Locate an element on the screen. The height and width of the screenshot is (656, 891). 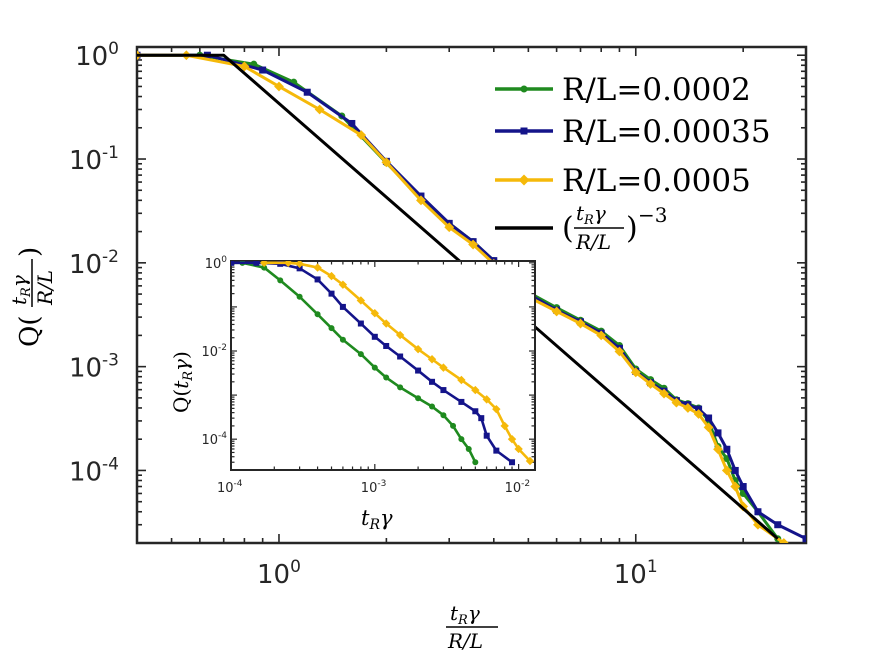
main-ytick-label-exp: -1 is located at coordinates (110, 153).